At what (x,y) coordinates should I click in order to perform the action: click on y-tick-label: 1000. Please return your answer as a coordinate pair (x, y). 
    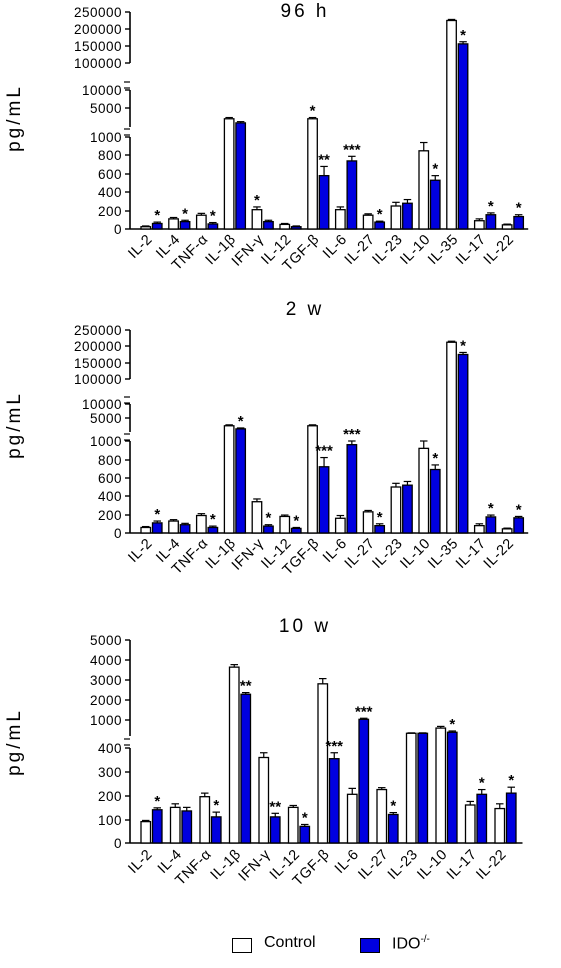
    Looking at the image, I should click on (106, 441).